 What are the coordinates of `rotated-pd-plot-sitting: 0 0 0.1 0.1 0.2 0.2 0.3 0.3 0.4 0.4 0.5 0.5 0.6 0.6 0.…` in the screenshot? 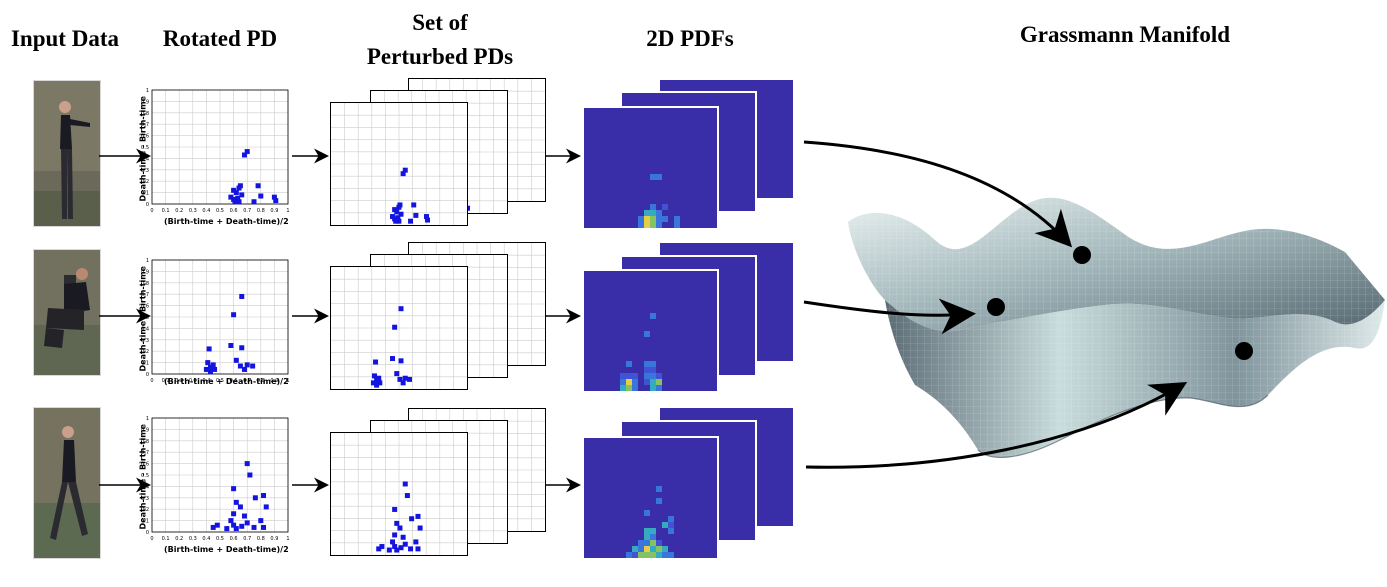 It's located at (215, 329).